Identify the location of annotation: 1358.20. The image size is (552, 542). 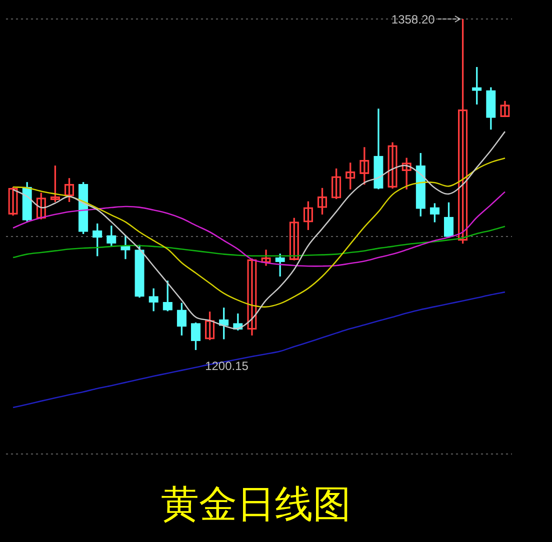
(413, 19).